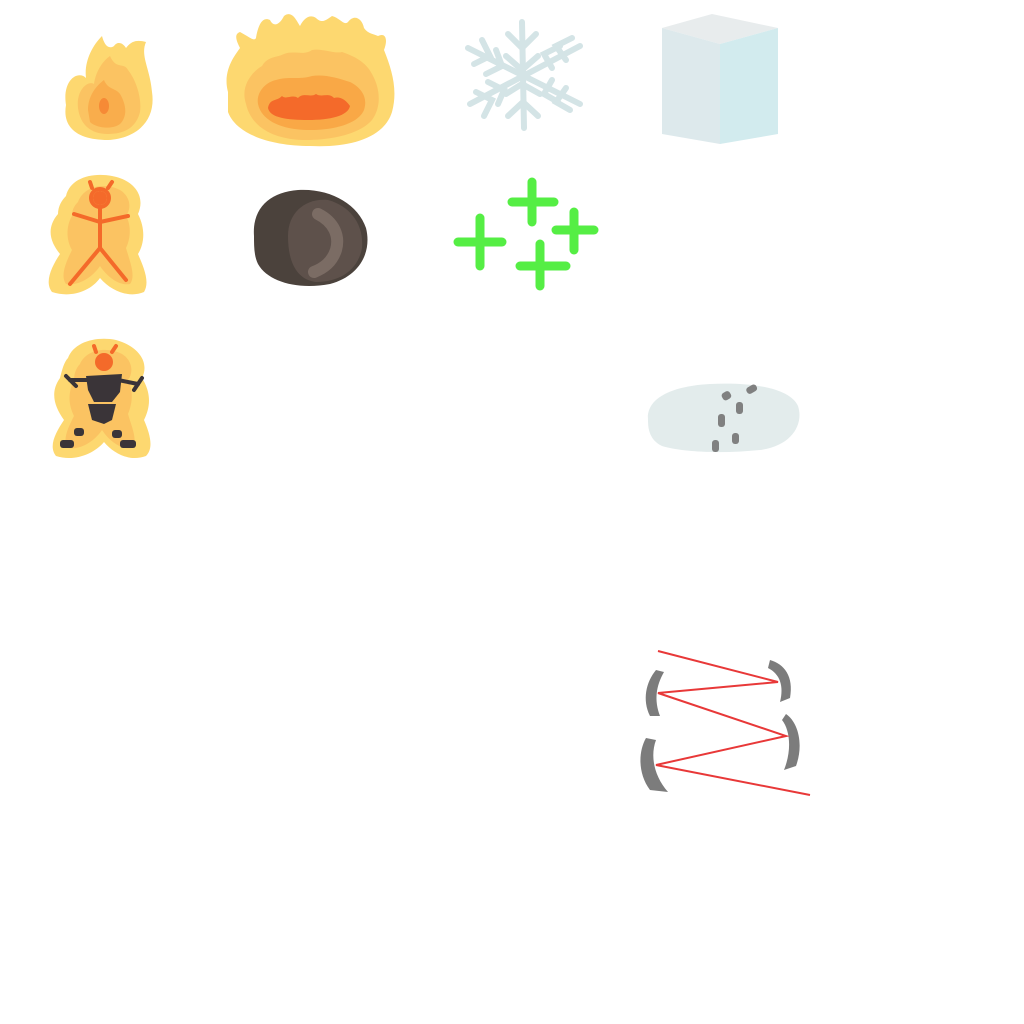 Image resolution: width=1024 pixels, height=1024 pixels. Describe the element at coordinates (109, 88) in the screenshot. I see `small-flame-icon` at that location.